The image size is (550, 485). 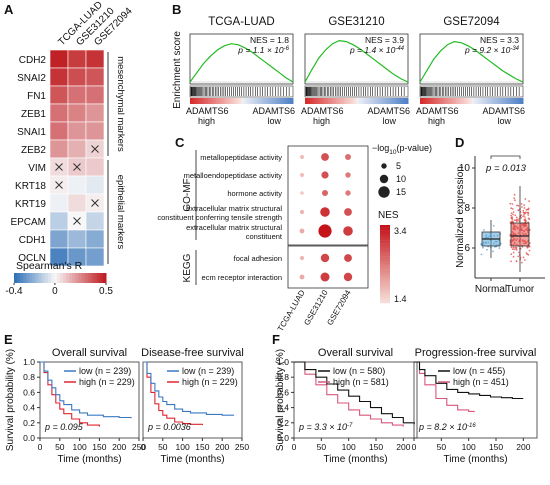 What do you see at coordinates (206, 121) in the screenshot?
I see `rank-label-high: high` at bounding box center [206, 121].